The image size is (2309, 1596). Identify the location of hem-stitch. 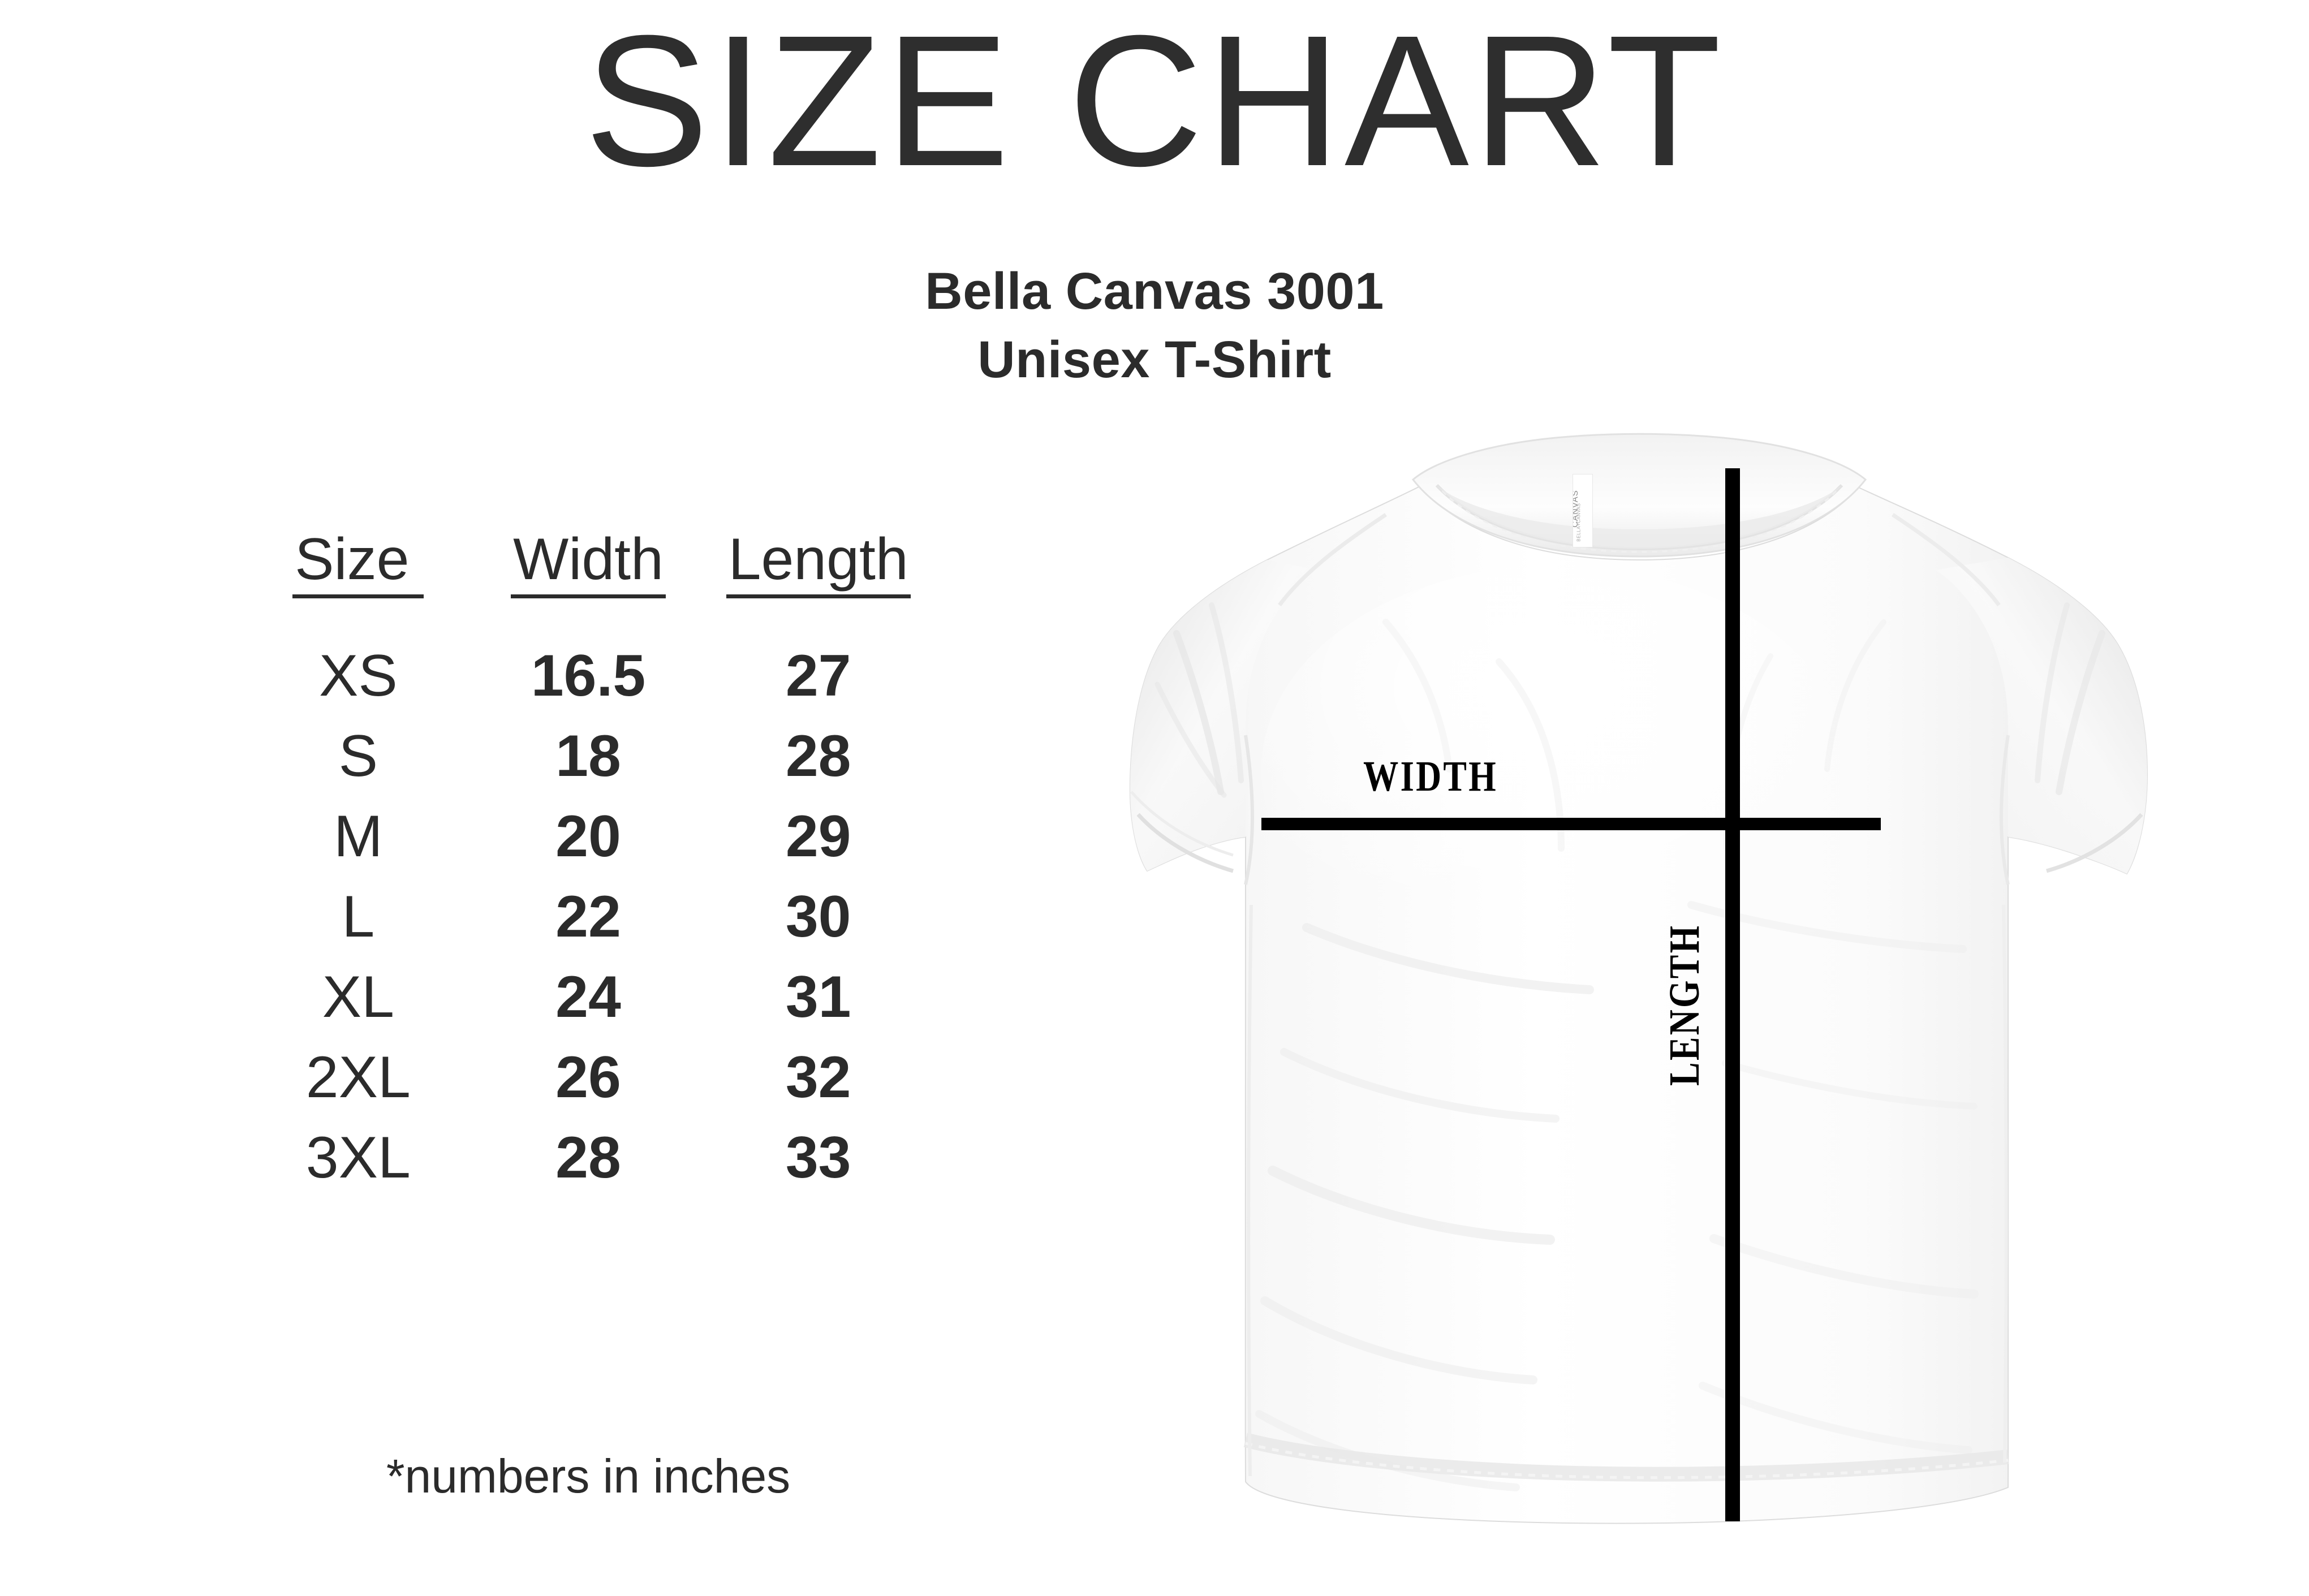
(1627, 1460).